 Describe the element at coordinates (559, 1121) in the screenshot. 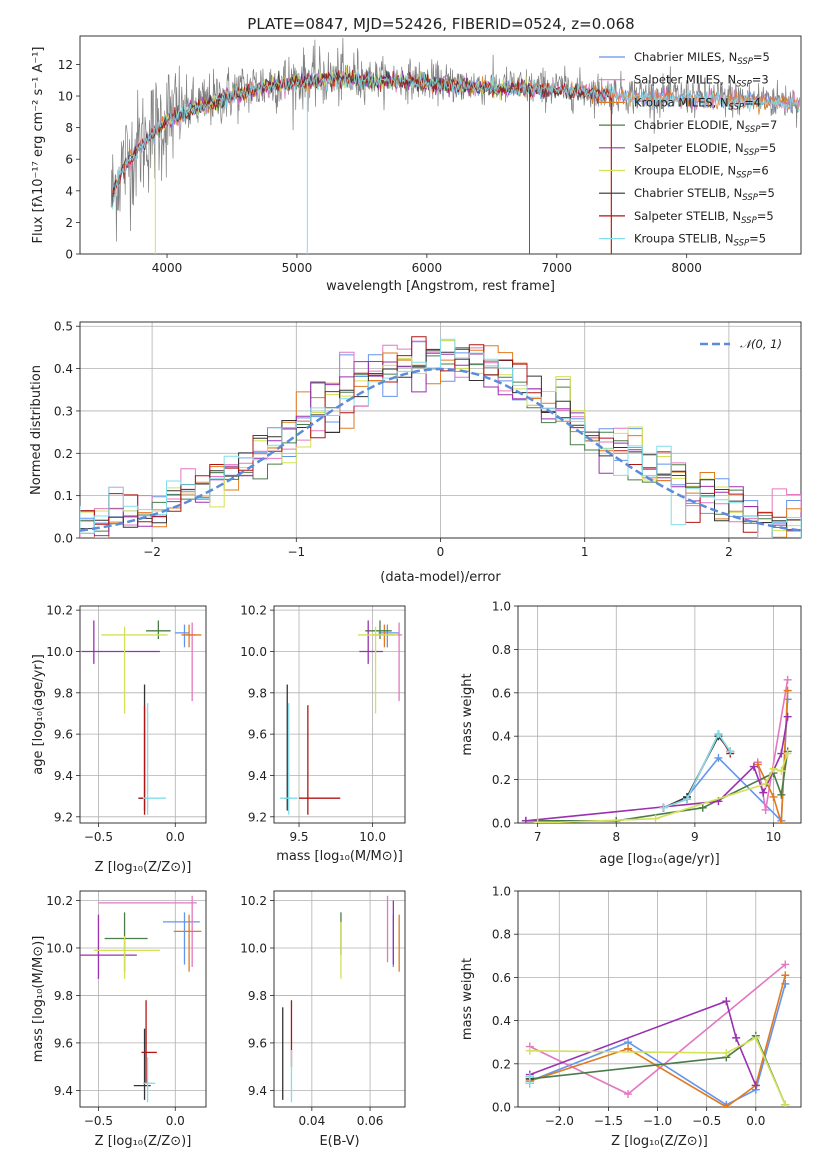

I see `x-tick-label: −2.0` at that location.